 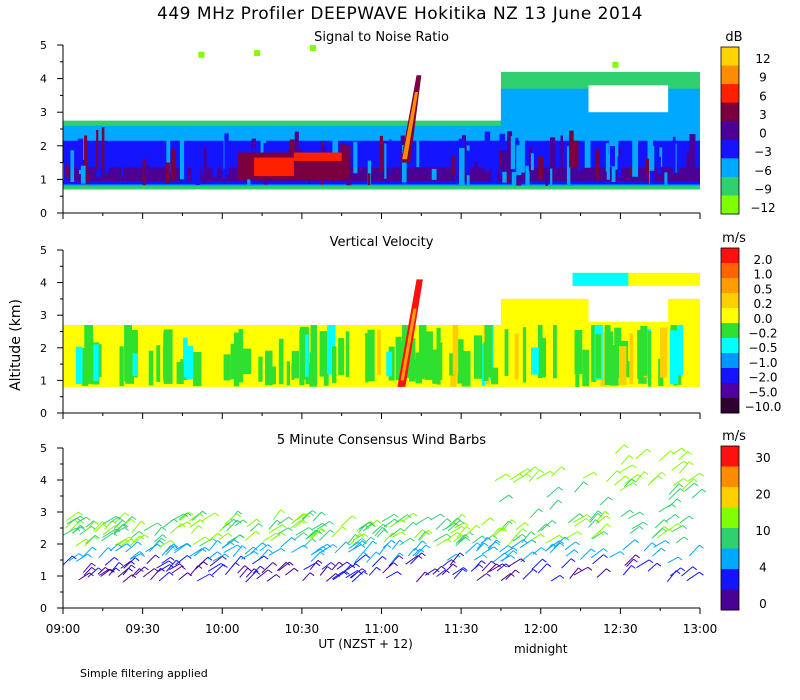 I want to click on y-tick-label: 5, so click(x=43, y=45).